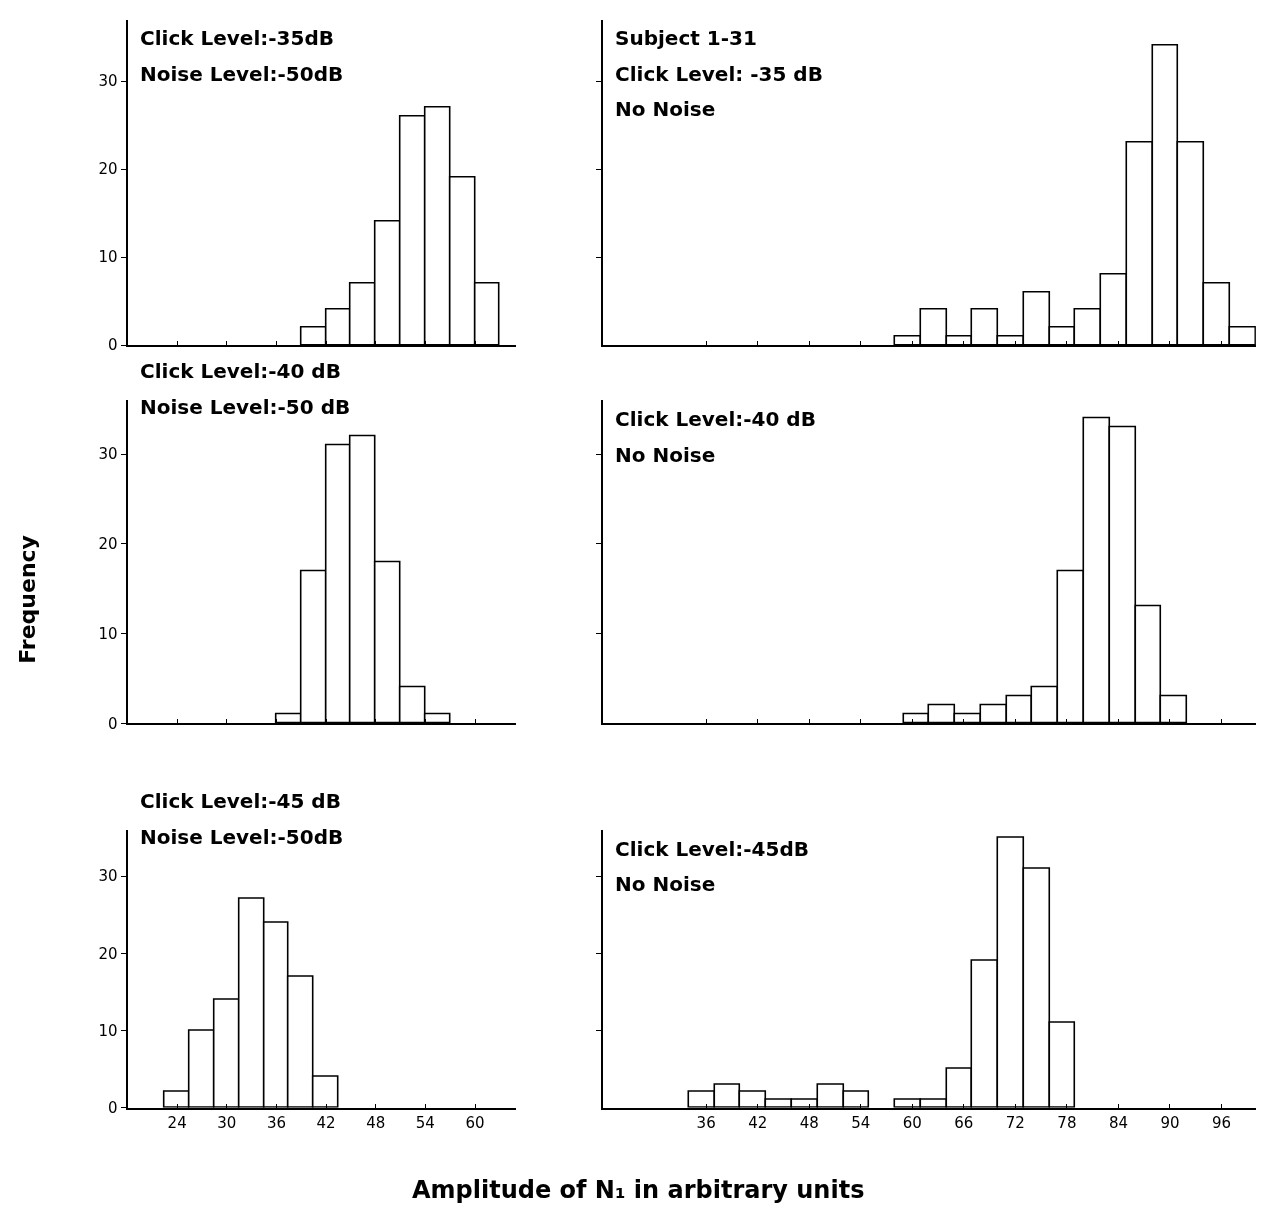  Describe the element at coordinates (240, 801) in the screenshot. I see `text: Click Level:-45 dB` at that location.